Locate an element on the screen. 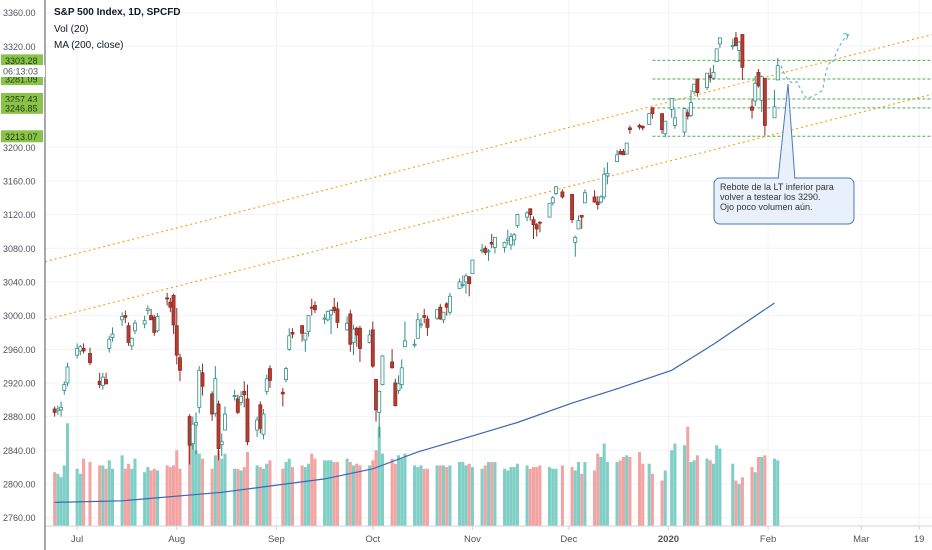 This screenshot has width=932, height=550. time-tick-label: Aug is located at coordinates (176, 539).